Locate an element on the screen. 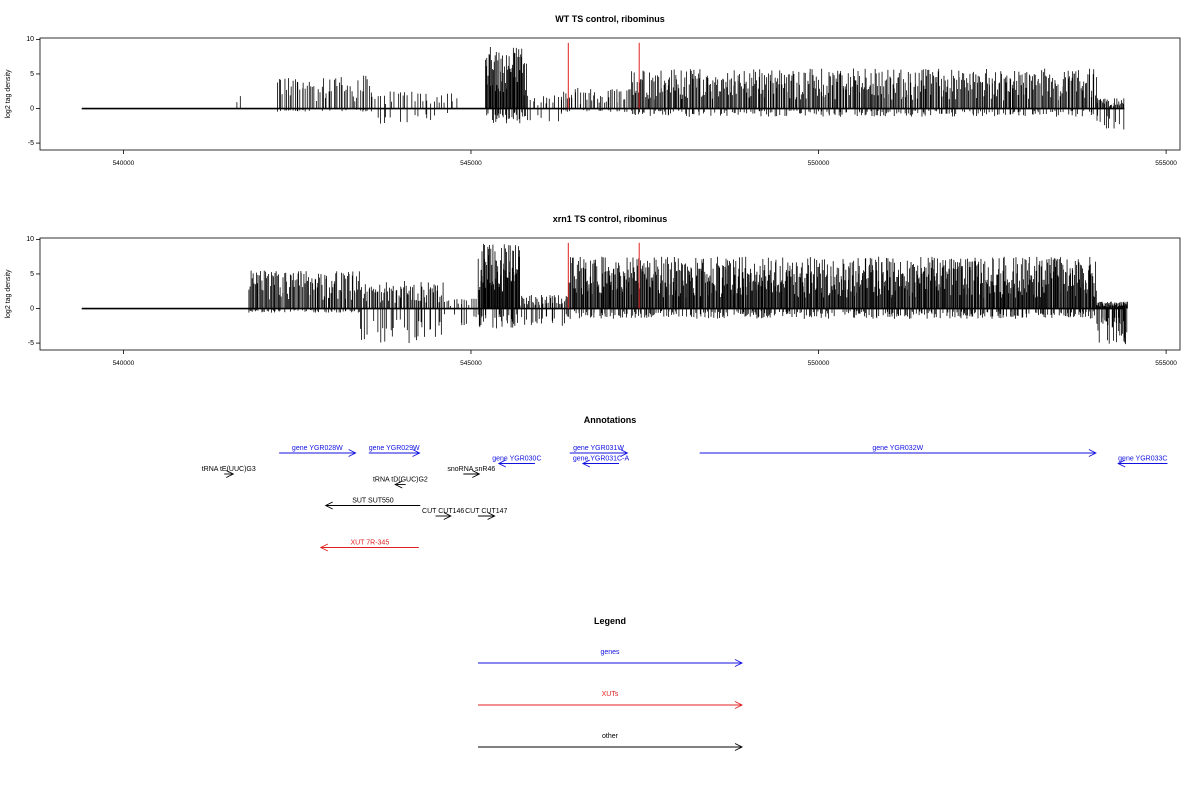  annotation-feature: gene YGR033C is located at coordinates (1142, 462).